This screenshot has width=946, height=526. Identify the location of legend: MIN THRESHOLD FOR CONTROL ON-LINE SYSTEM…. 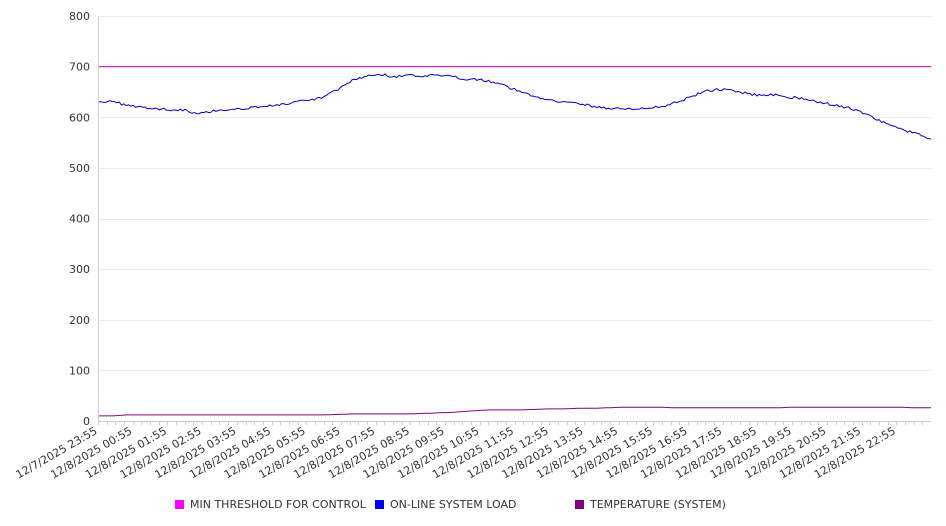
(473, 506).